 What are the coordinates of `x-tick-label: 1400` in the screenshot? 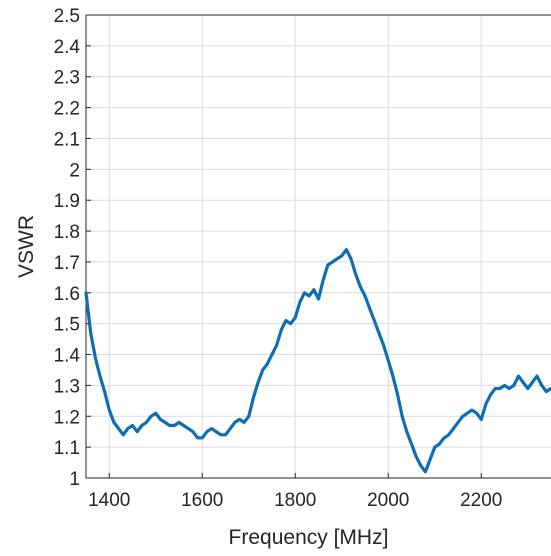 It's located at (109, 500).